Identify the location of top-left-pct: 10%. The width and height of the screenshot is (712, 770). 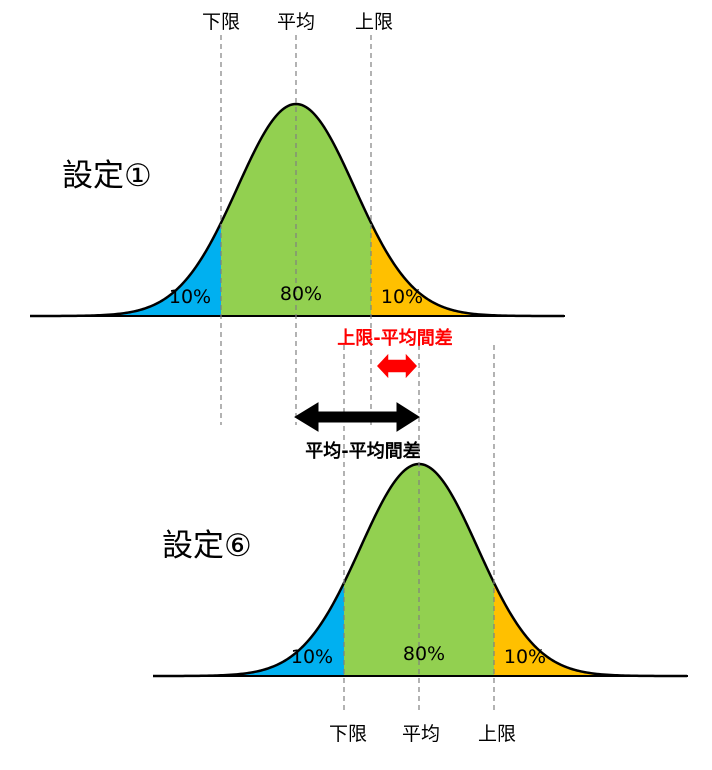
(190, 297).